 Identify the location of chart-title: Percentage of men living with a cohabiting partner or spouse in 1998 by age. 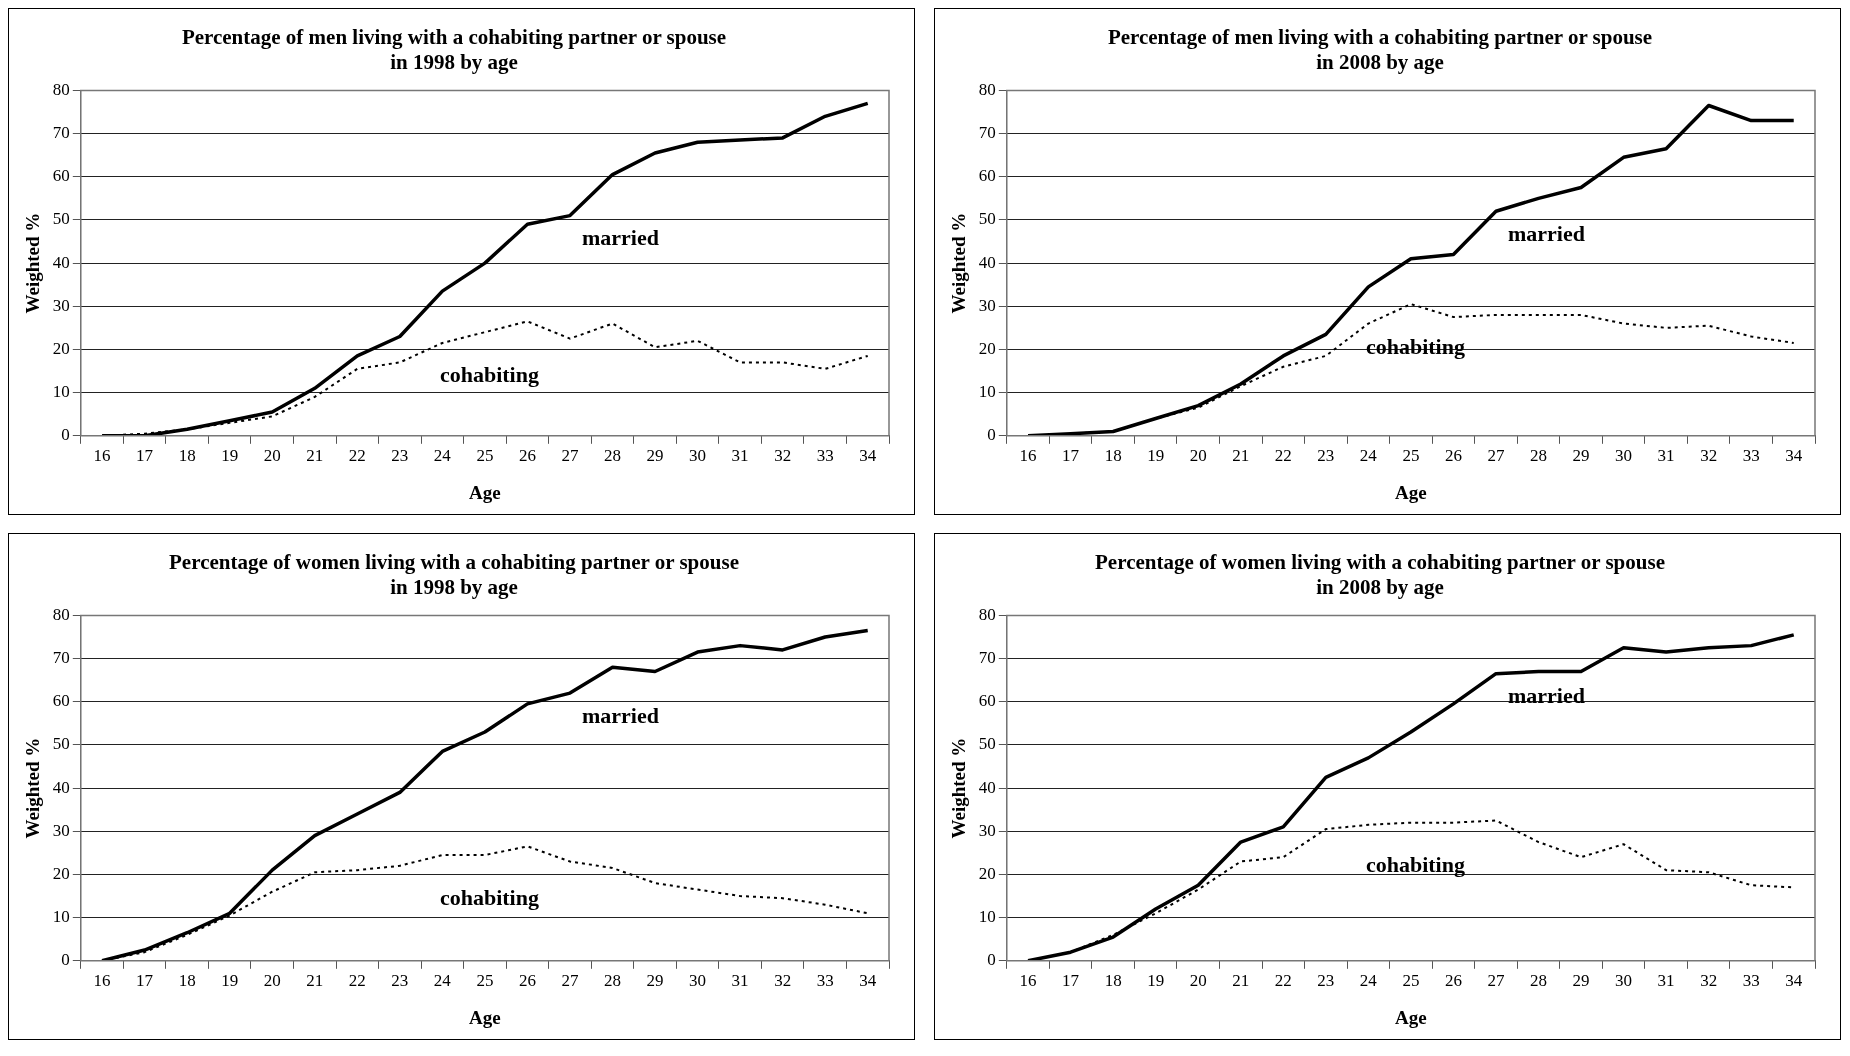
(454, 50).